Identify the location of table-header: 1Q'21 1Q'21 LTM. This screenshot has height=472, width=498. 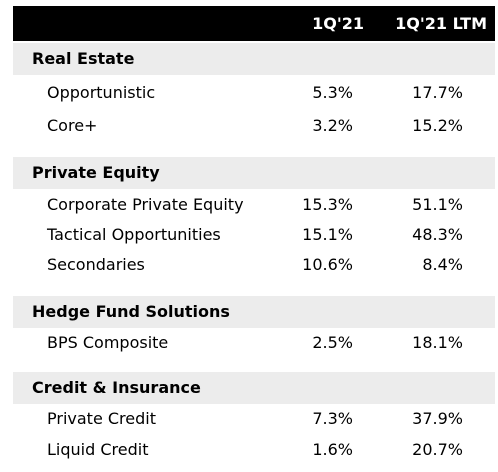
(254, 23).